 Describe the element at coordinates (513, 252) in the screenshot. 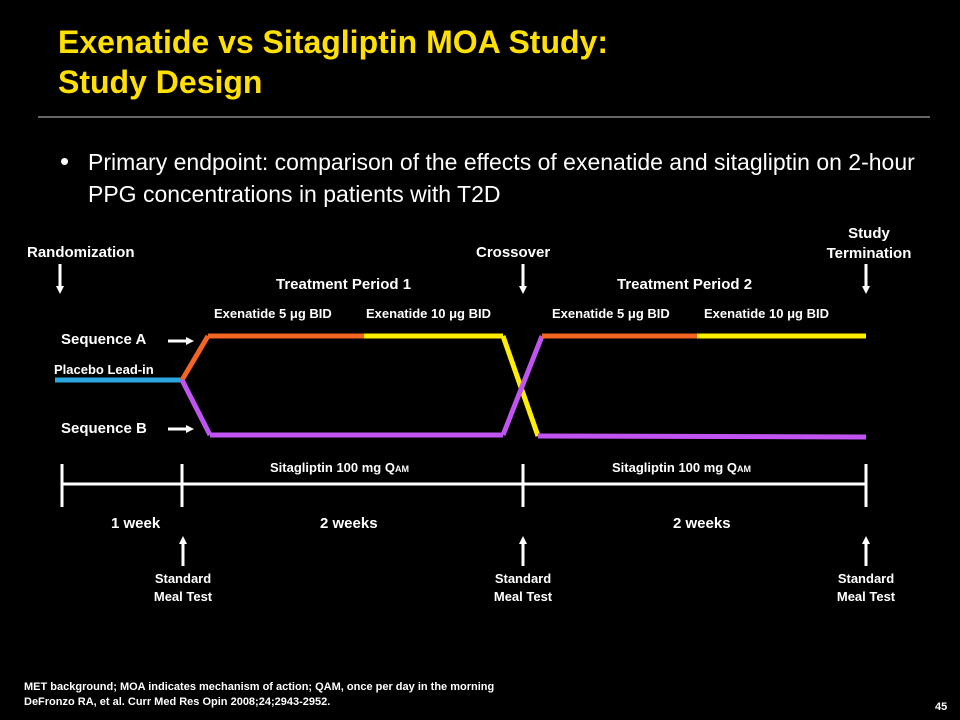

I see `crossover-label: Crossover` at that location.